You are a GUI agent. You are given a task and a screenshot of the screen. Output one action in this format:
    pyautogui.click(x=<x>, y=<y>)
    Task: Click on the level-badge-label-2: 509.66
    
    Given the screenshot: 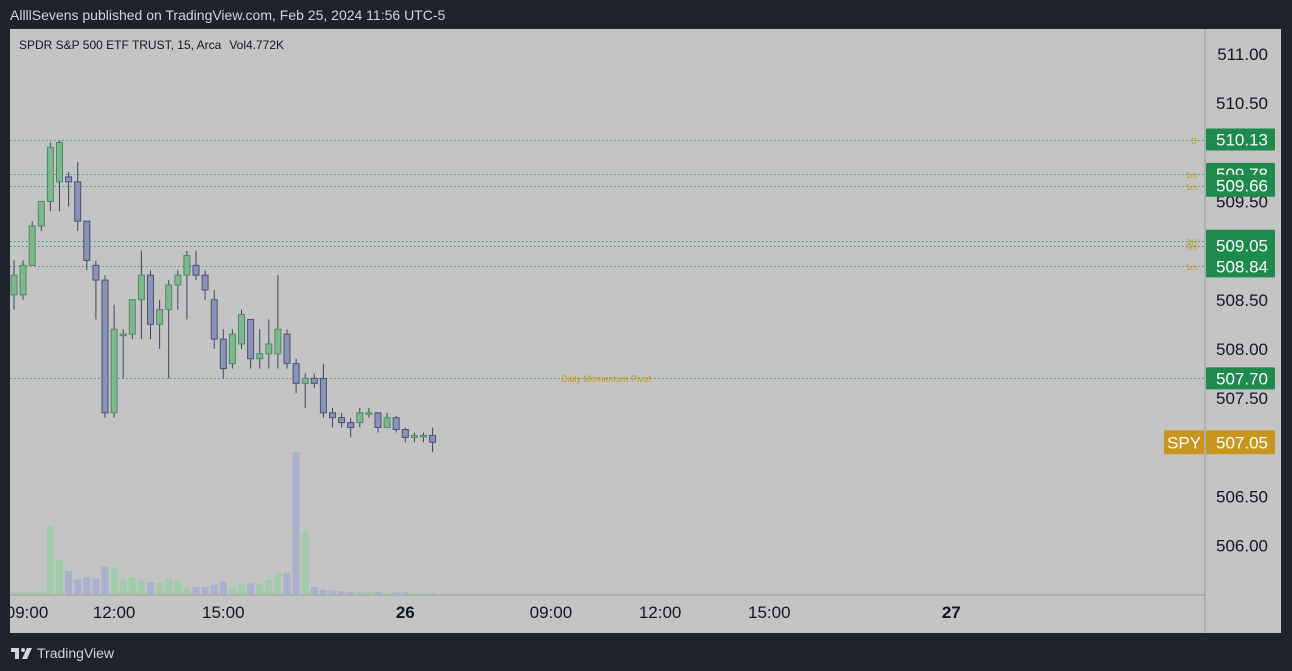 What is the action you would take?
    pyautogui.click(x=1242, y=186)
    